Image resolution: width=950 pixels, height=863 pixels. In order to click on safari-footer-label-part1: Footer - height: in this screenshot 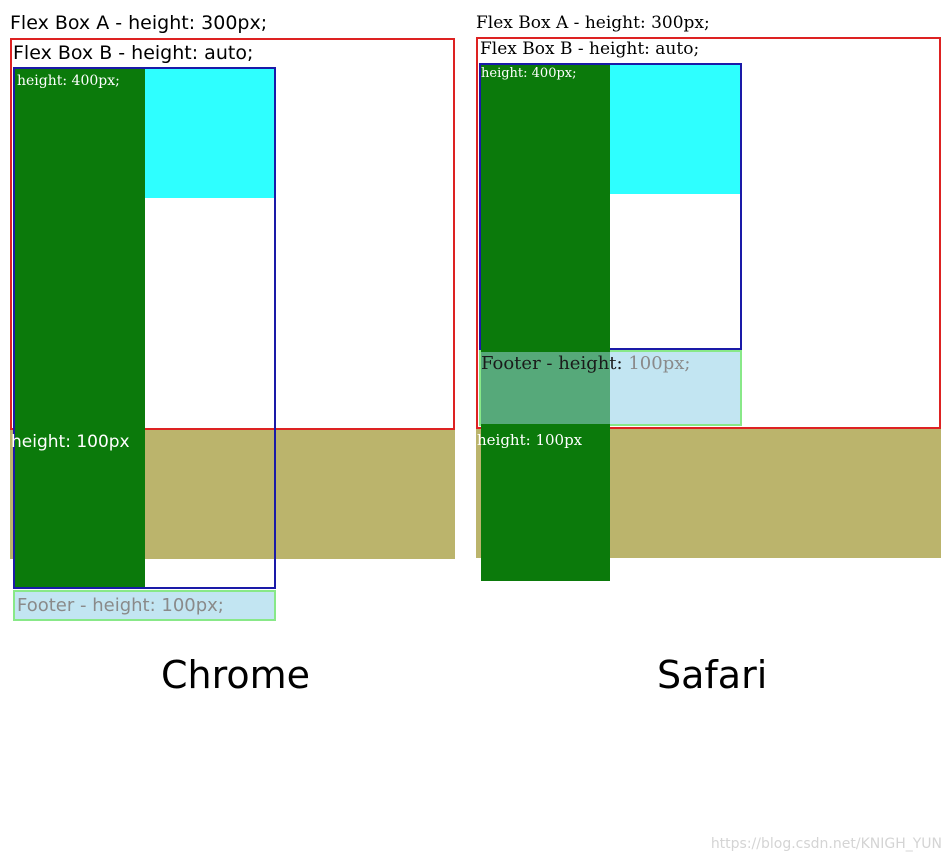, I will do `click(552, 363)`.